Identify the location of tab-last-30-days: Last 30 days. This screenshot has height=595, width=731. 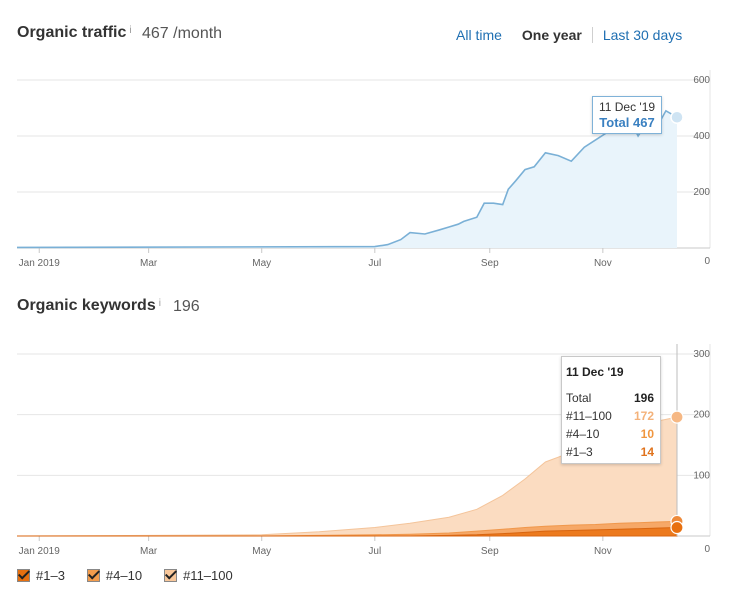
(642, 35).